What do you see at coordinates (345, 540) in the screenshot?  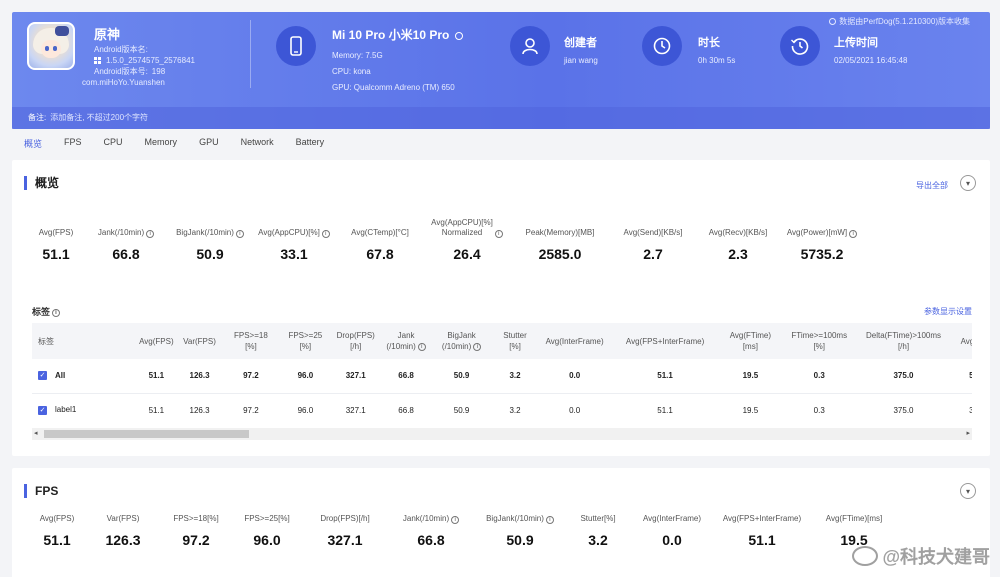 I see `metric-value: 327.1` at bounding box center [345, 540].